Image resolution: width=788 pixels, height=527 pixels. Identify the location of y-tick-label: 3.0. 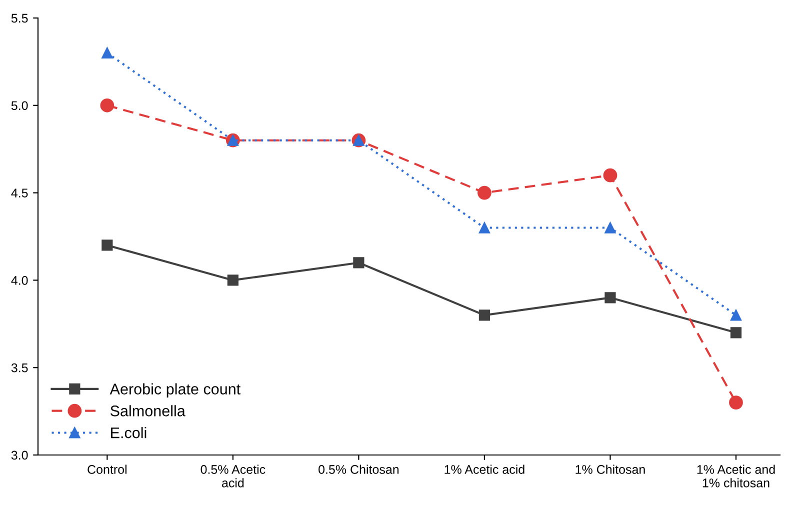
(19, 455).